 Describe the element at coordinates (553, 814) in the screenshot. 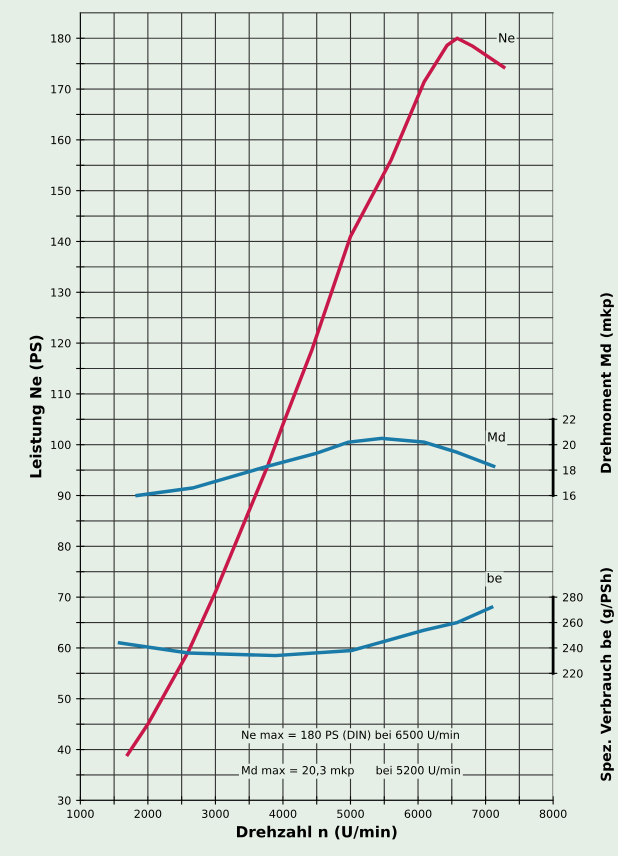

I see `x-tick-label: 8000` at that location.